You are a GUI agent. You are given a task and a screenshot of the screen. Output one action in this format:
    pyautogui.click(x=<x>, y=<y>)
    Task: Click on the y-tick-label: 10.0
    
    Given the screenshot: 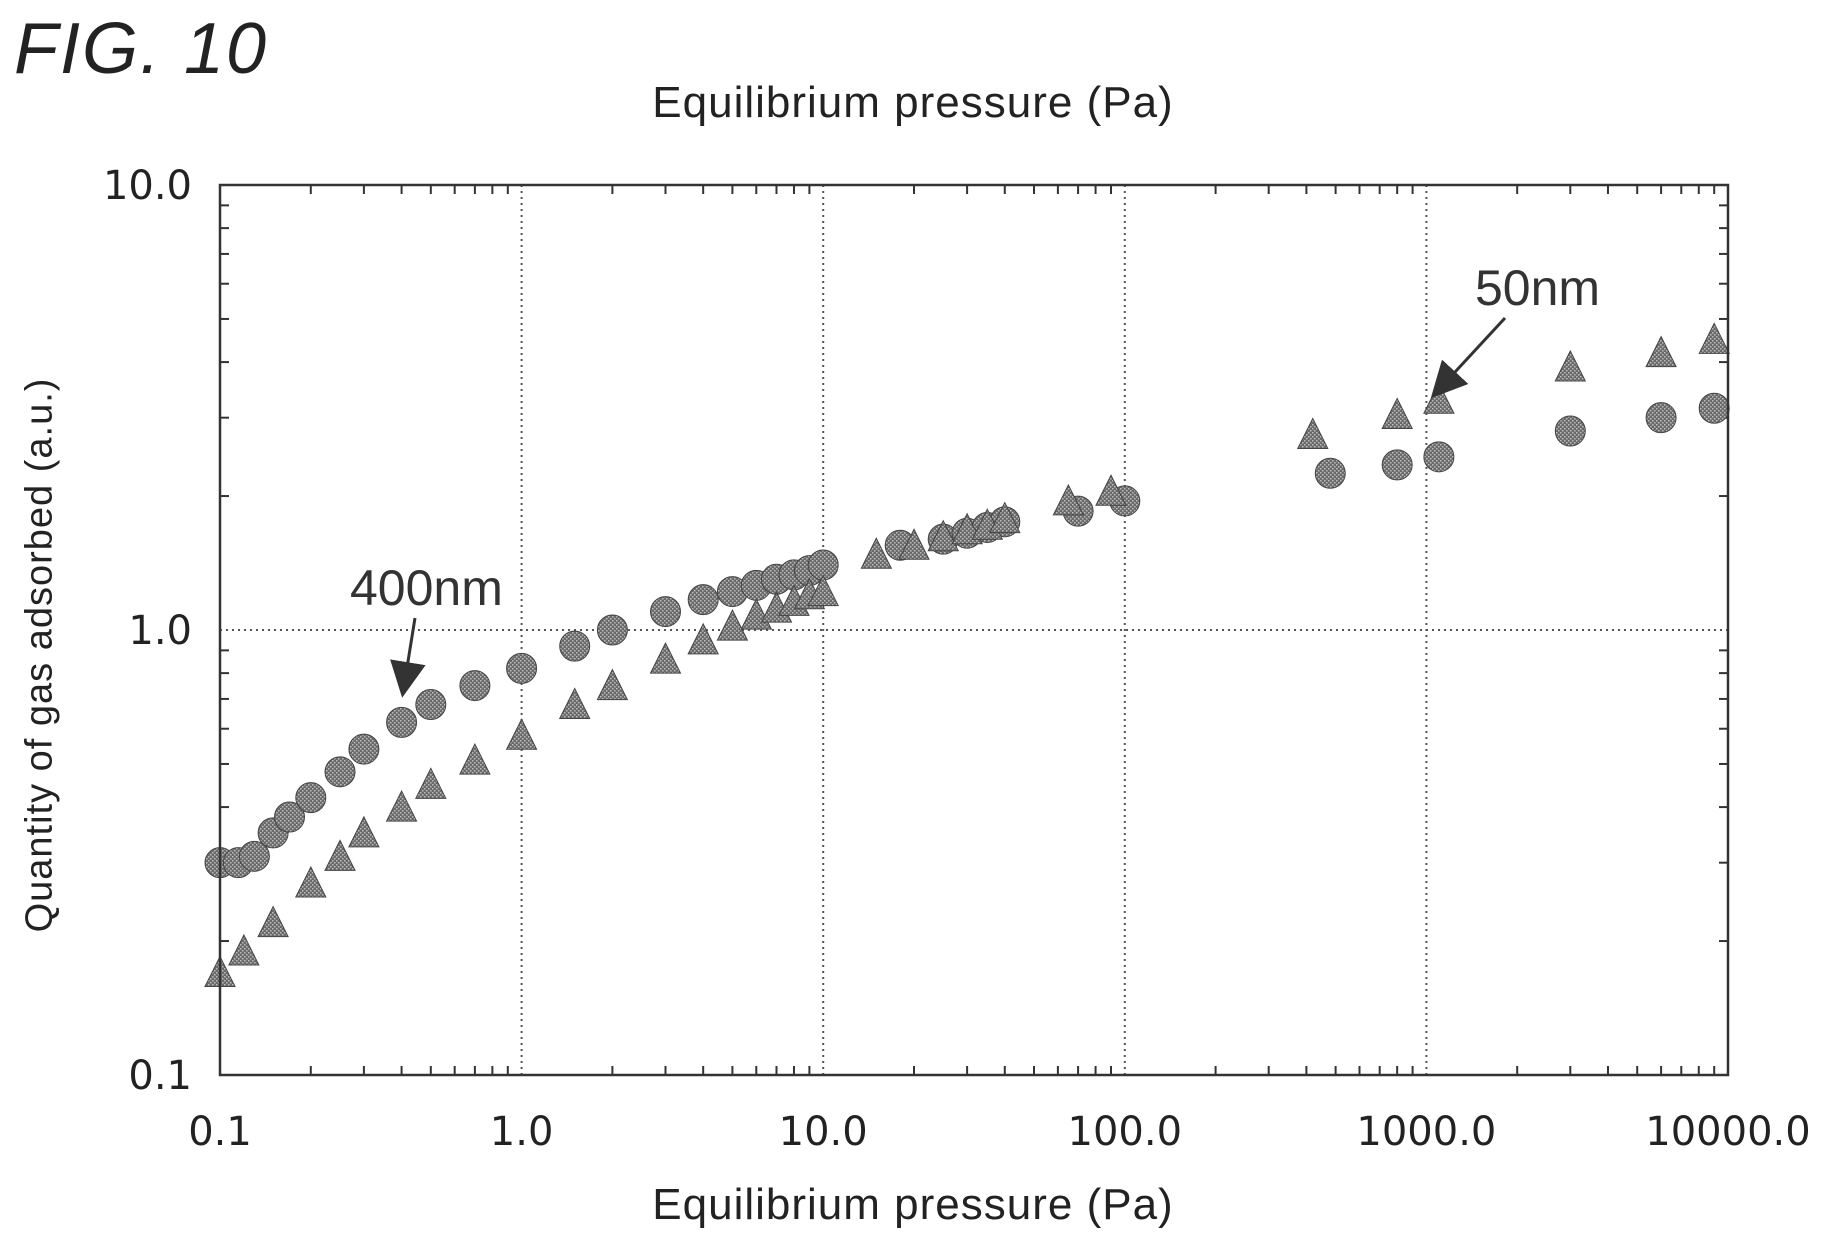 What is the action you would take?
    pyautogui.click(x=147, y=186)
    